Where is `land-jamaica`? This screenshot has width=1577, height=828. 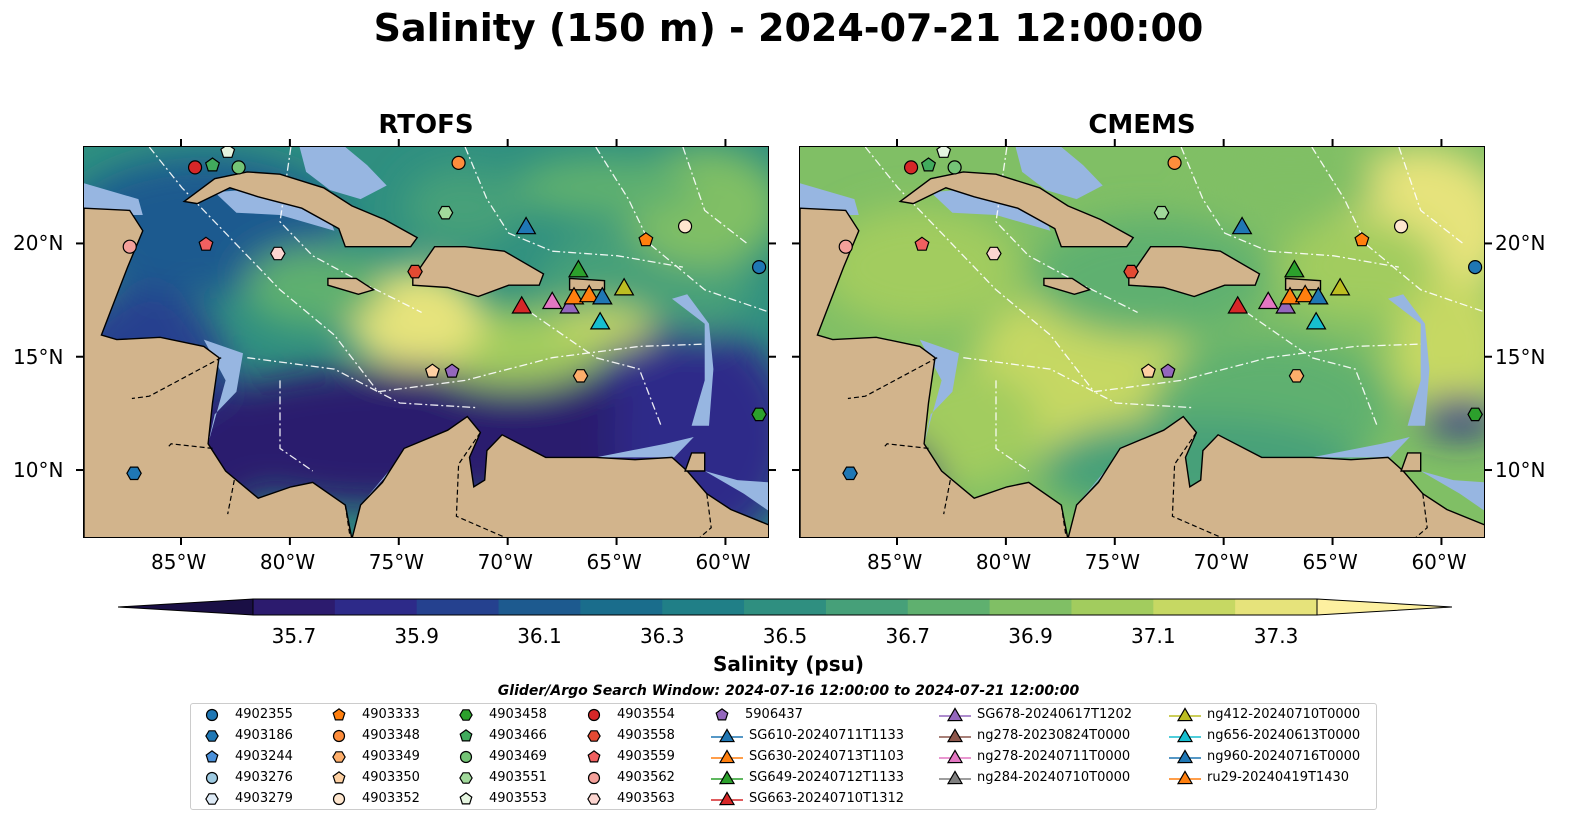
land-jamaica is located at coordinates (351, 286).